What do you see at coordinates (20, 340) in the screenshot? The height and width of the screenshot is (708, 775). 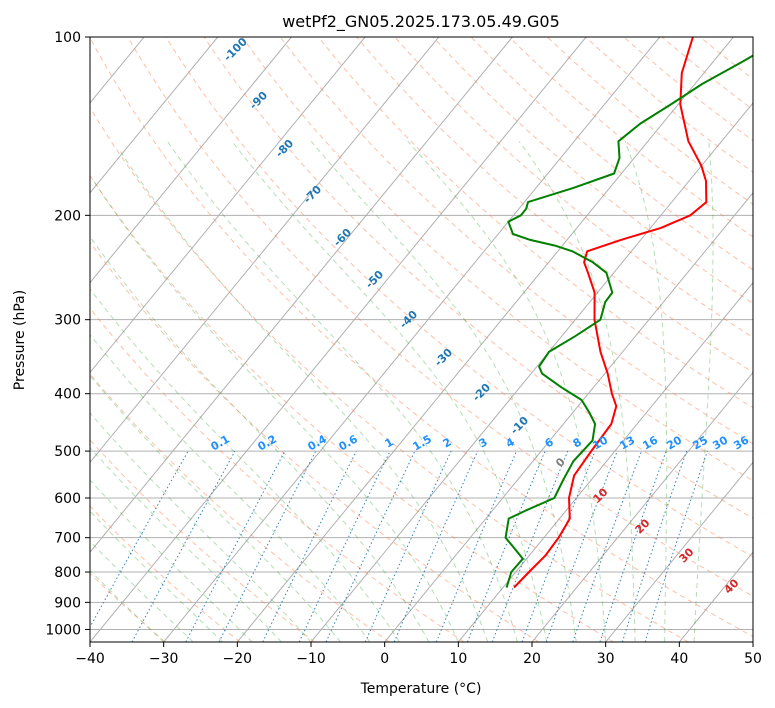 I see `y-axis-label: Pressure (hPa)` at bounding box center [20, 340].